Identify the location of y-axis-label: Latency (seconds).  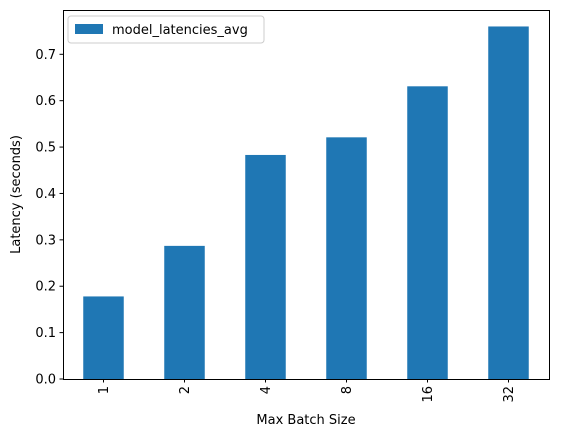
(16, 194).